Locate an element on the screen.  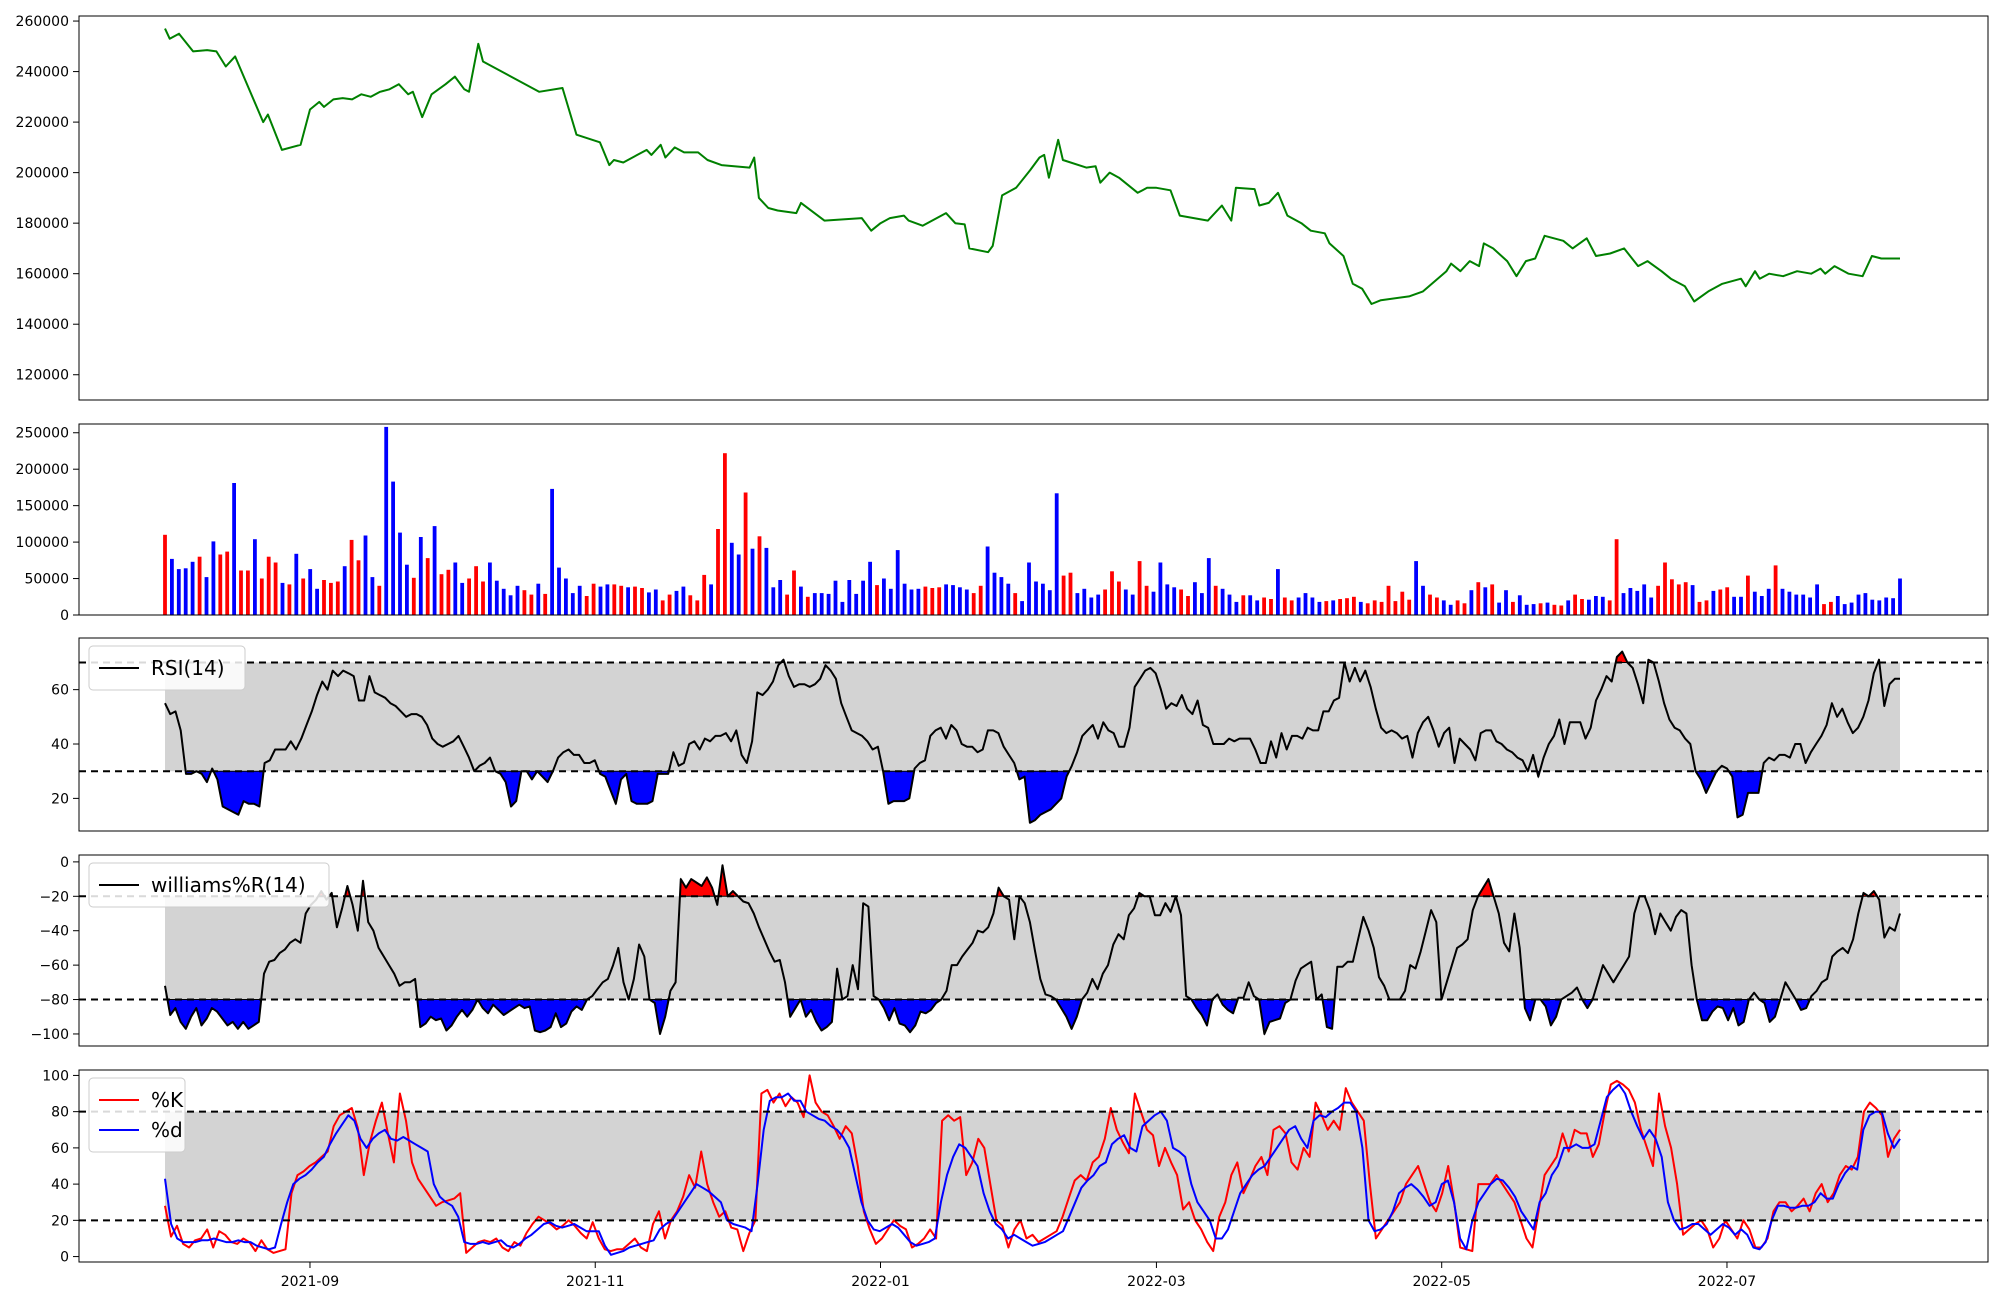
y-tick-label: 150000 is located at coordinates (42, 507).